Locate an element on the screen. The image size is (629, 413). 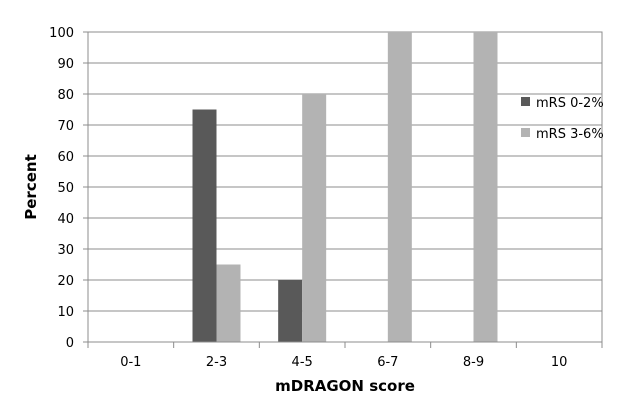
y-tick-label: 90 is located at coordinates (65, 64).